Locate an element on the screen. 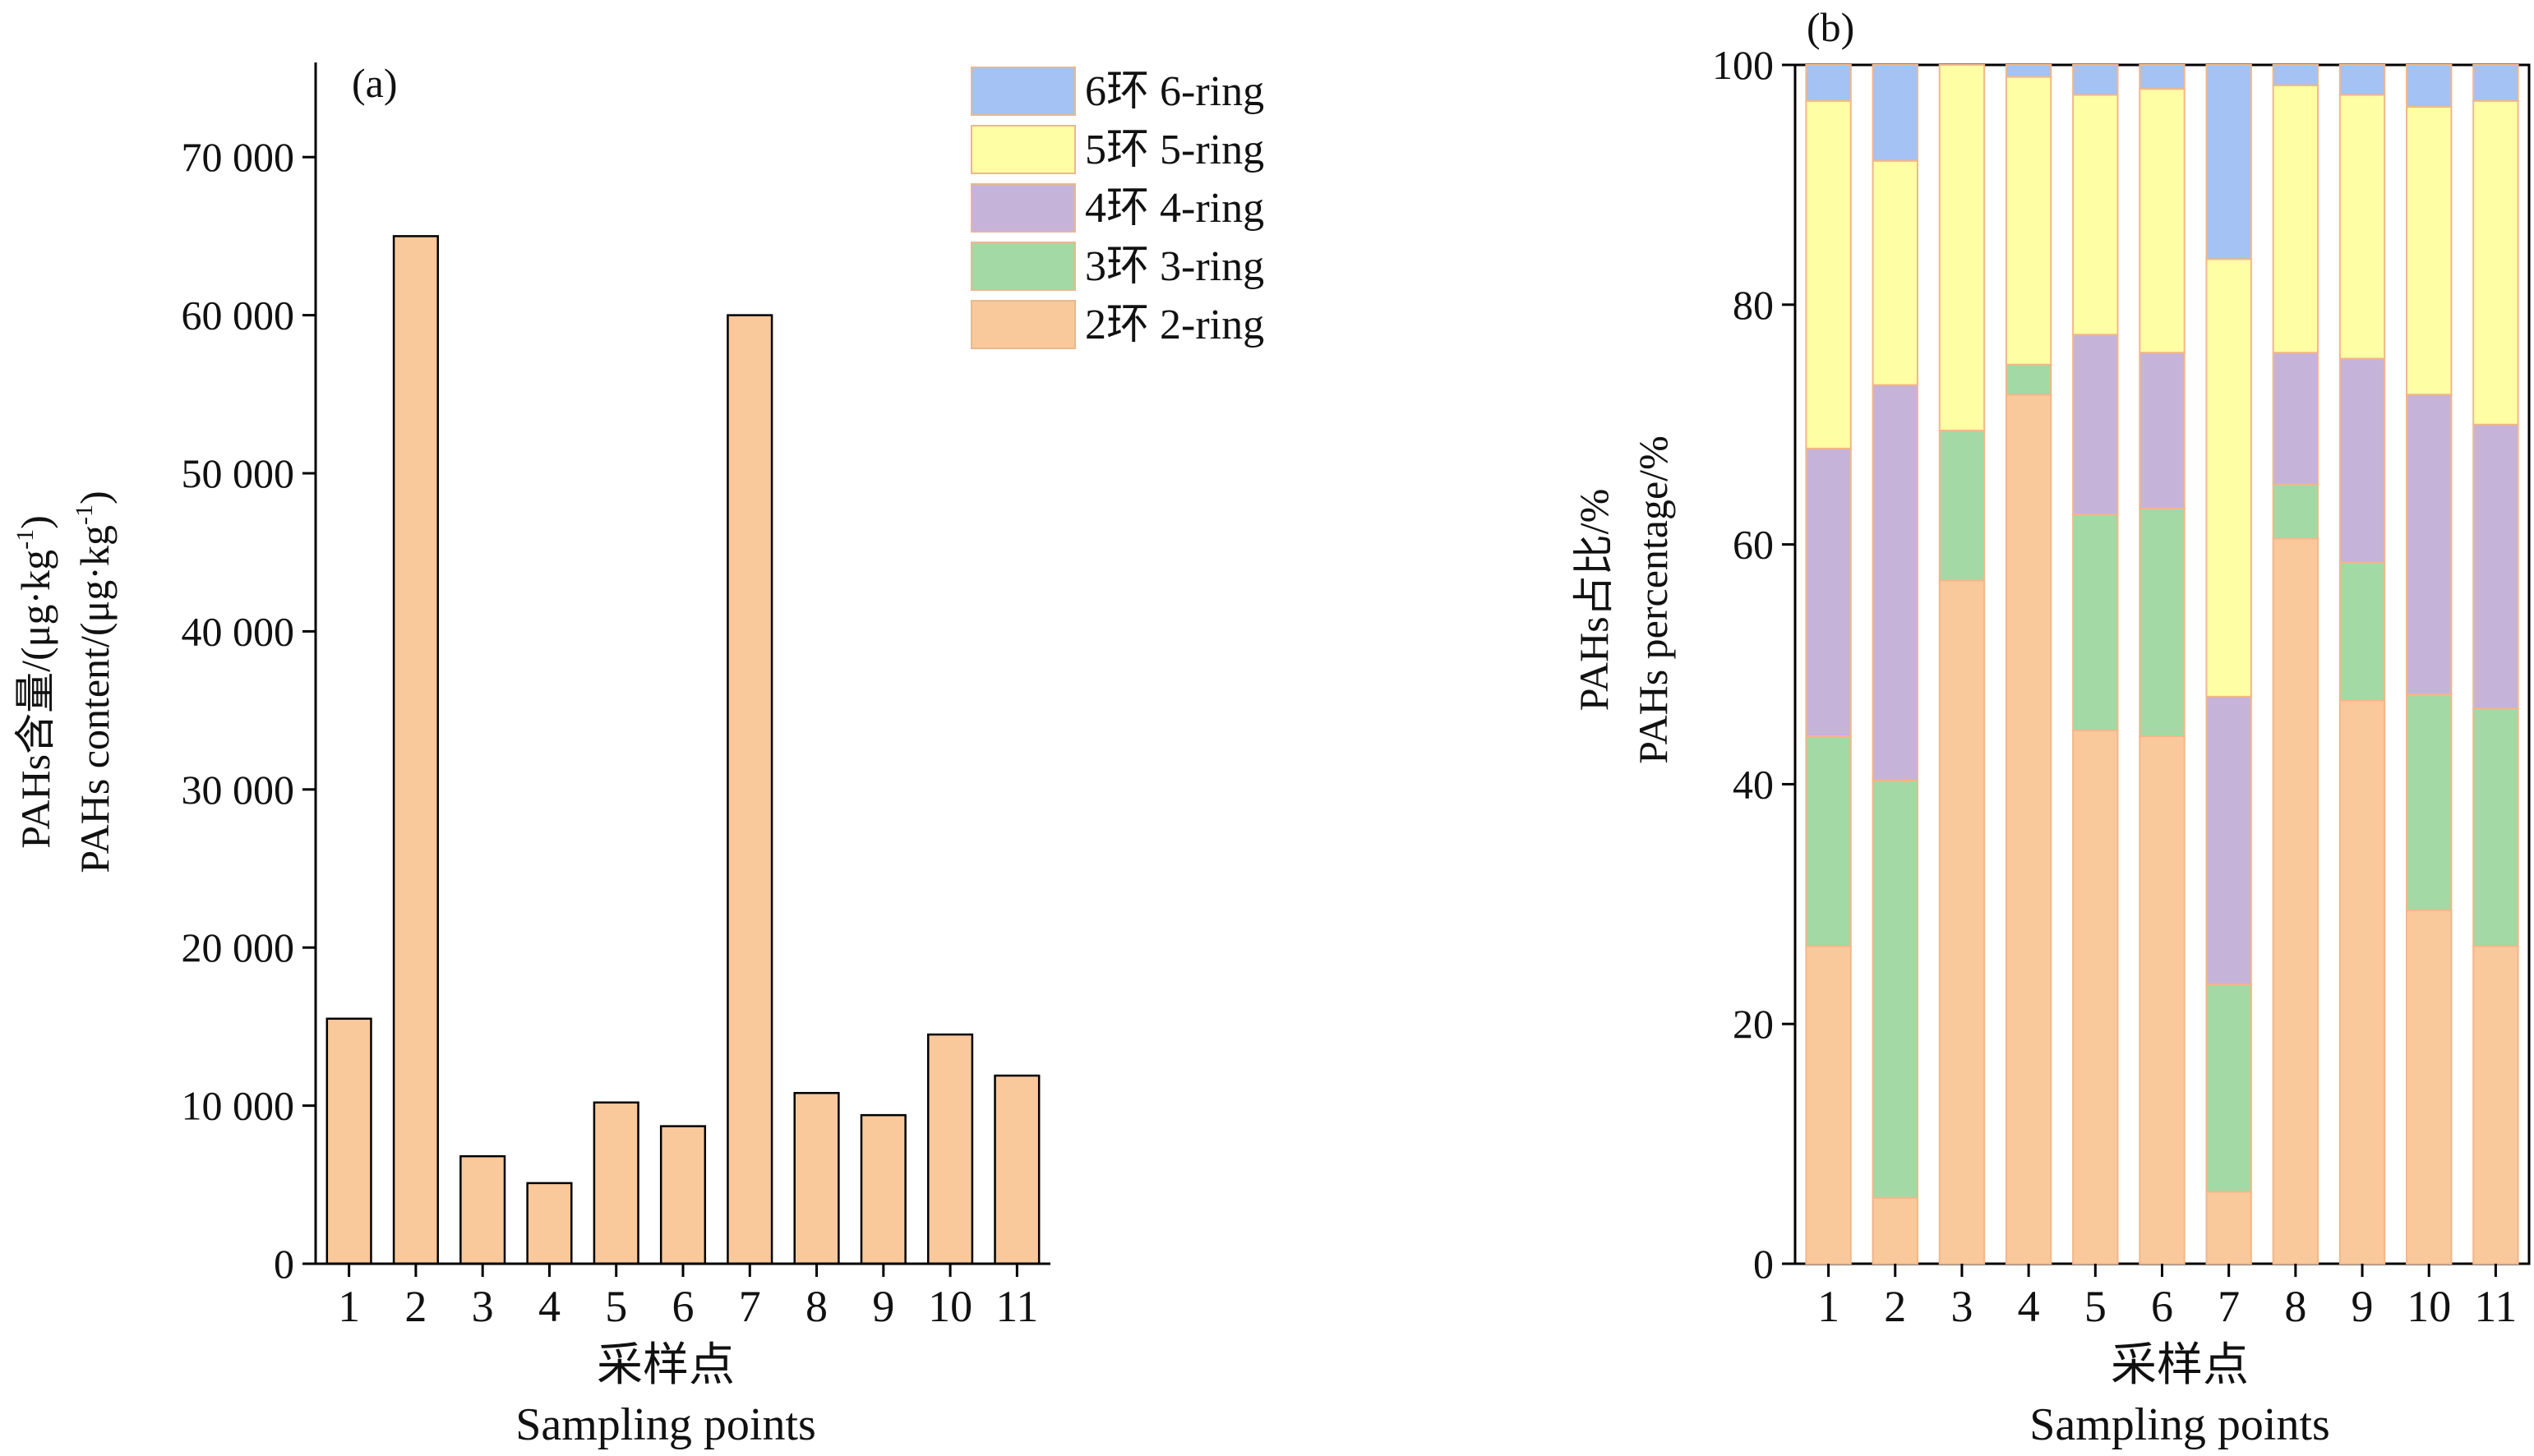  svg-text: PAHs含量/(μg·kg-1) is located at coordinates (35, 682).